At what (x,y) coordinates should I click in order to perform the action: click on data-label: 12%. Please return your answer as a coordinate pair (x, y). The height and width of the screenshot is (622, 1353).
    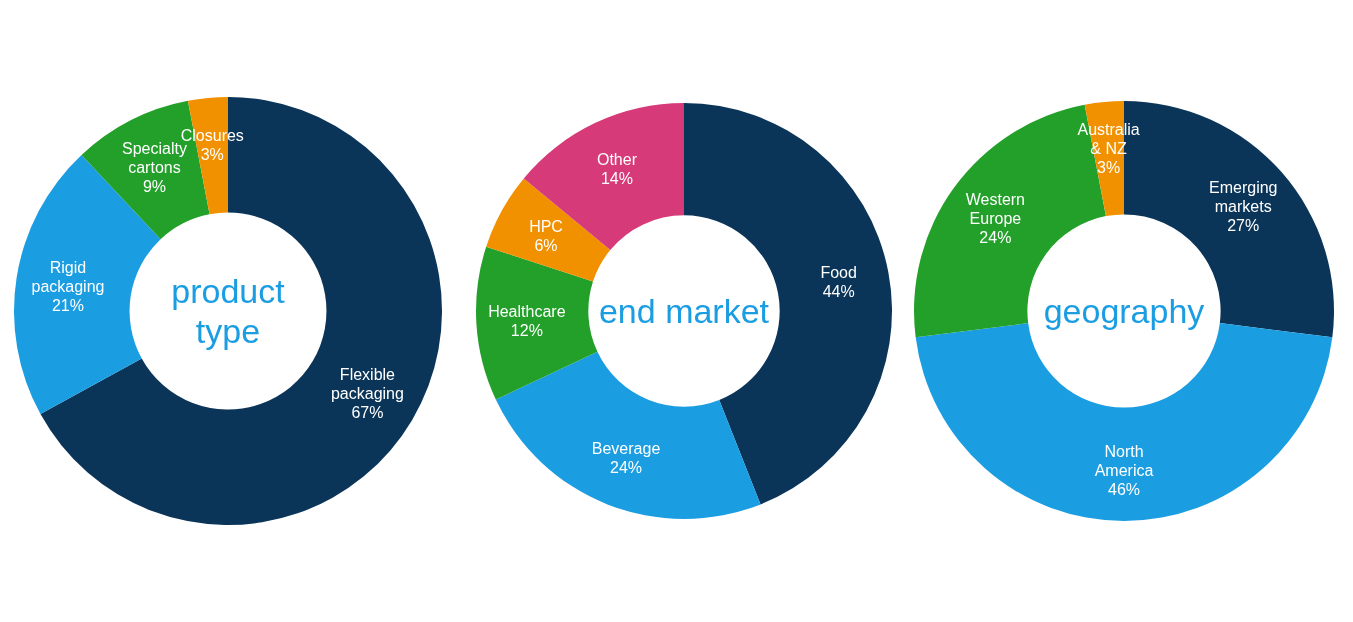
    Looking at the image, I should click on (526, 330).